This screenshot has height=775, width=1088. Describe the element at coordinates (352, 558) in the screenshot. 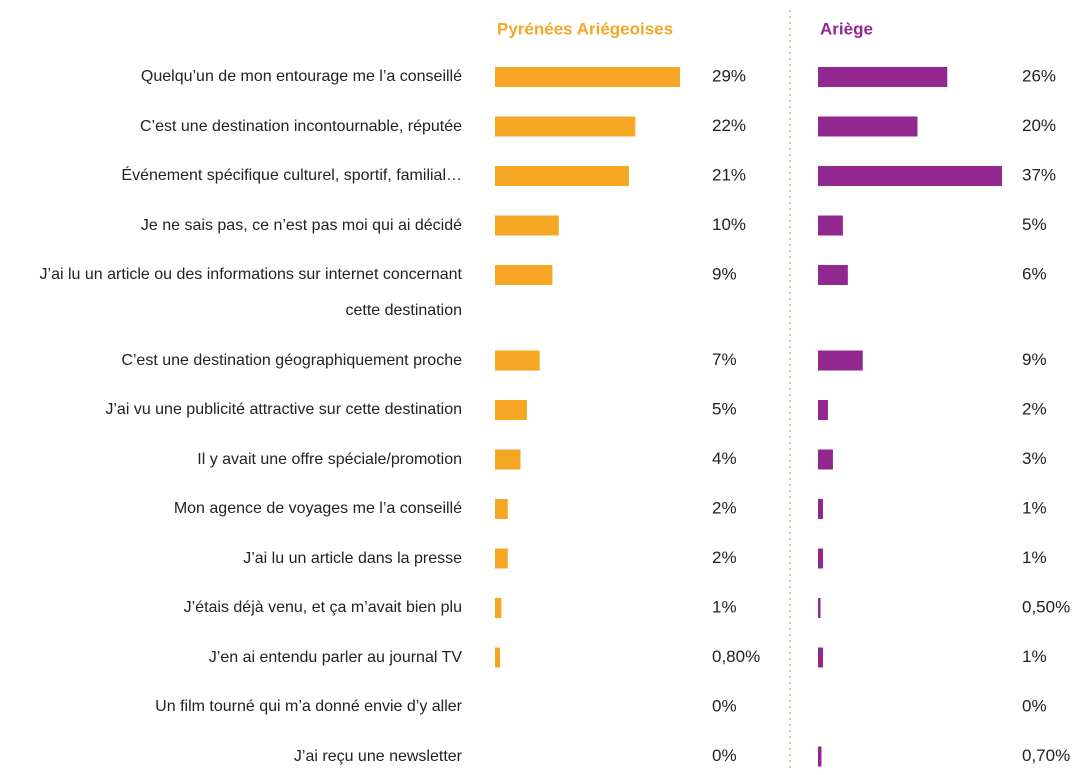

I see `category-label: J’ai lu un article dans la presse` at that location.